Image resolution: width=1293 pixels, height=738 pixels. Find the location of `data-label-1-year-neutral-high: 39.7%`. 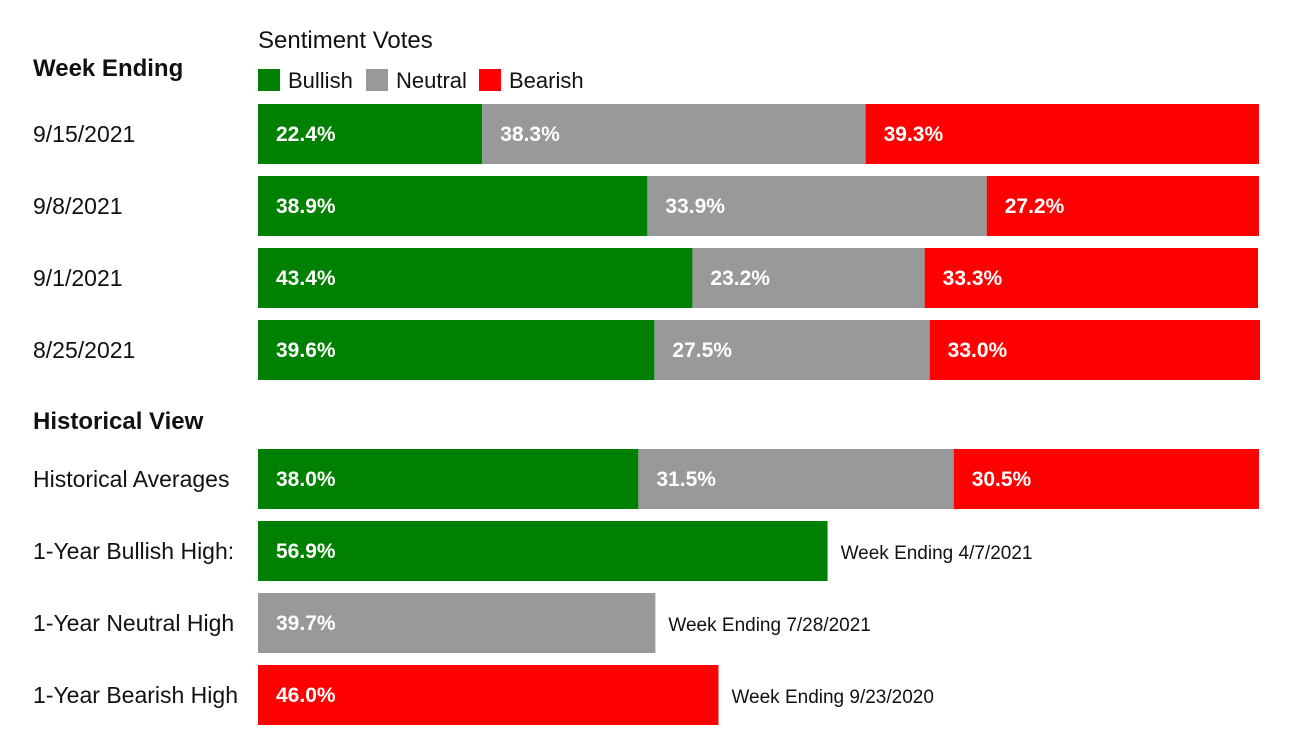

data-label-1-year-neutral-high: 39.7% is located at coordinates (306, 623).